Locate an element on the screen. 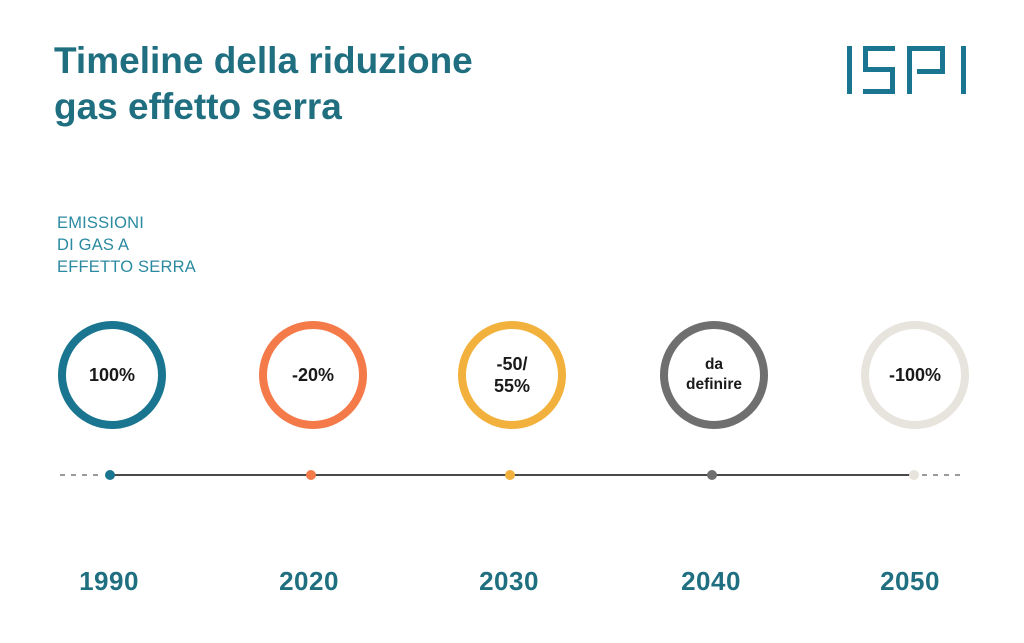  timeline-axis is located at coordinates (513, 475).